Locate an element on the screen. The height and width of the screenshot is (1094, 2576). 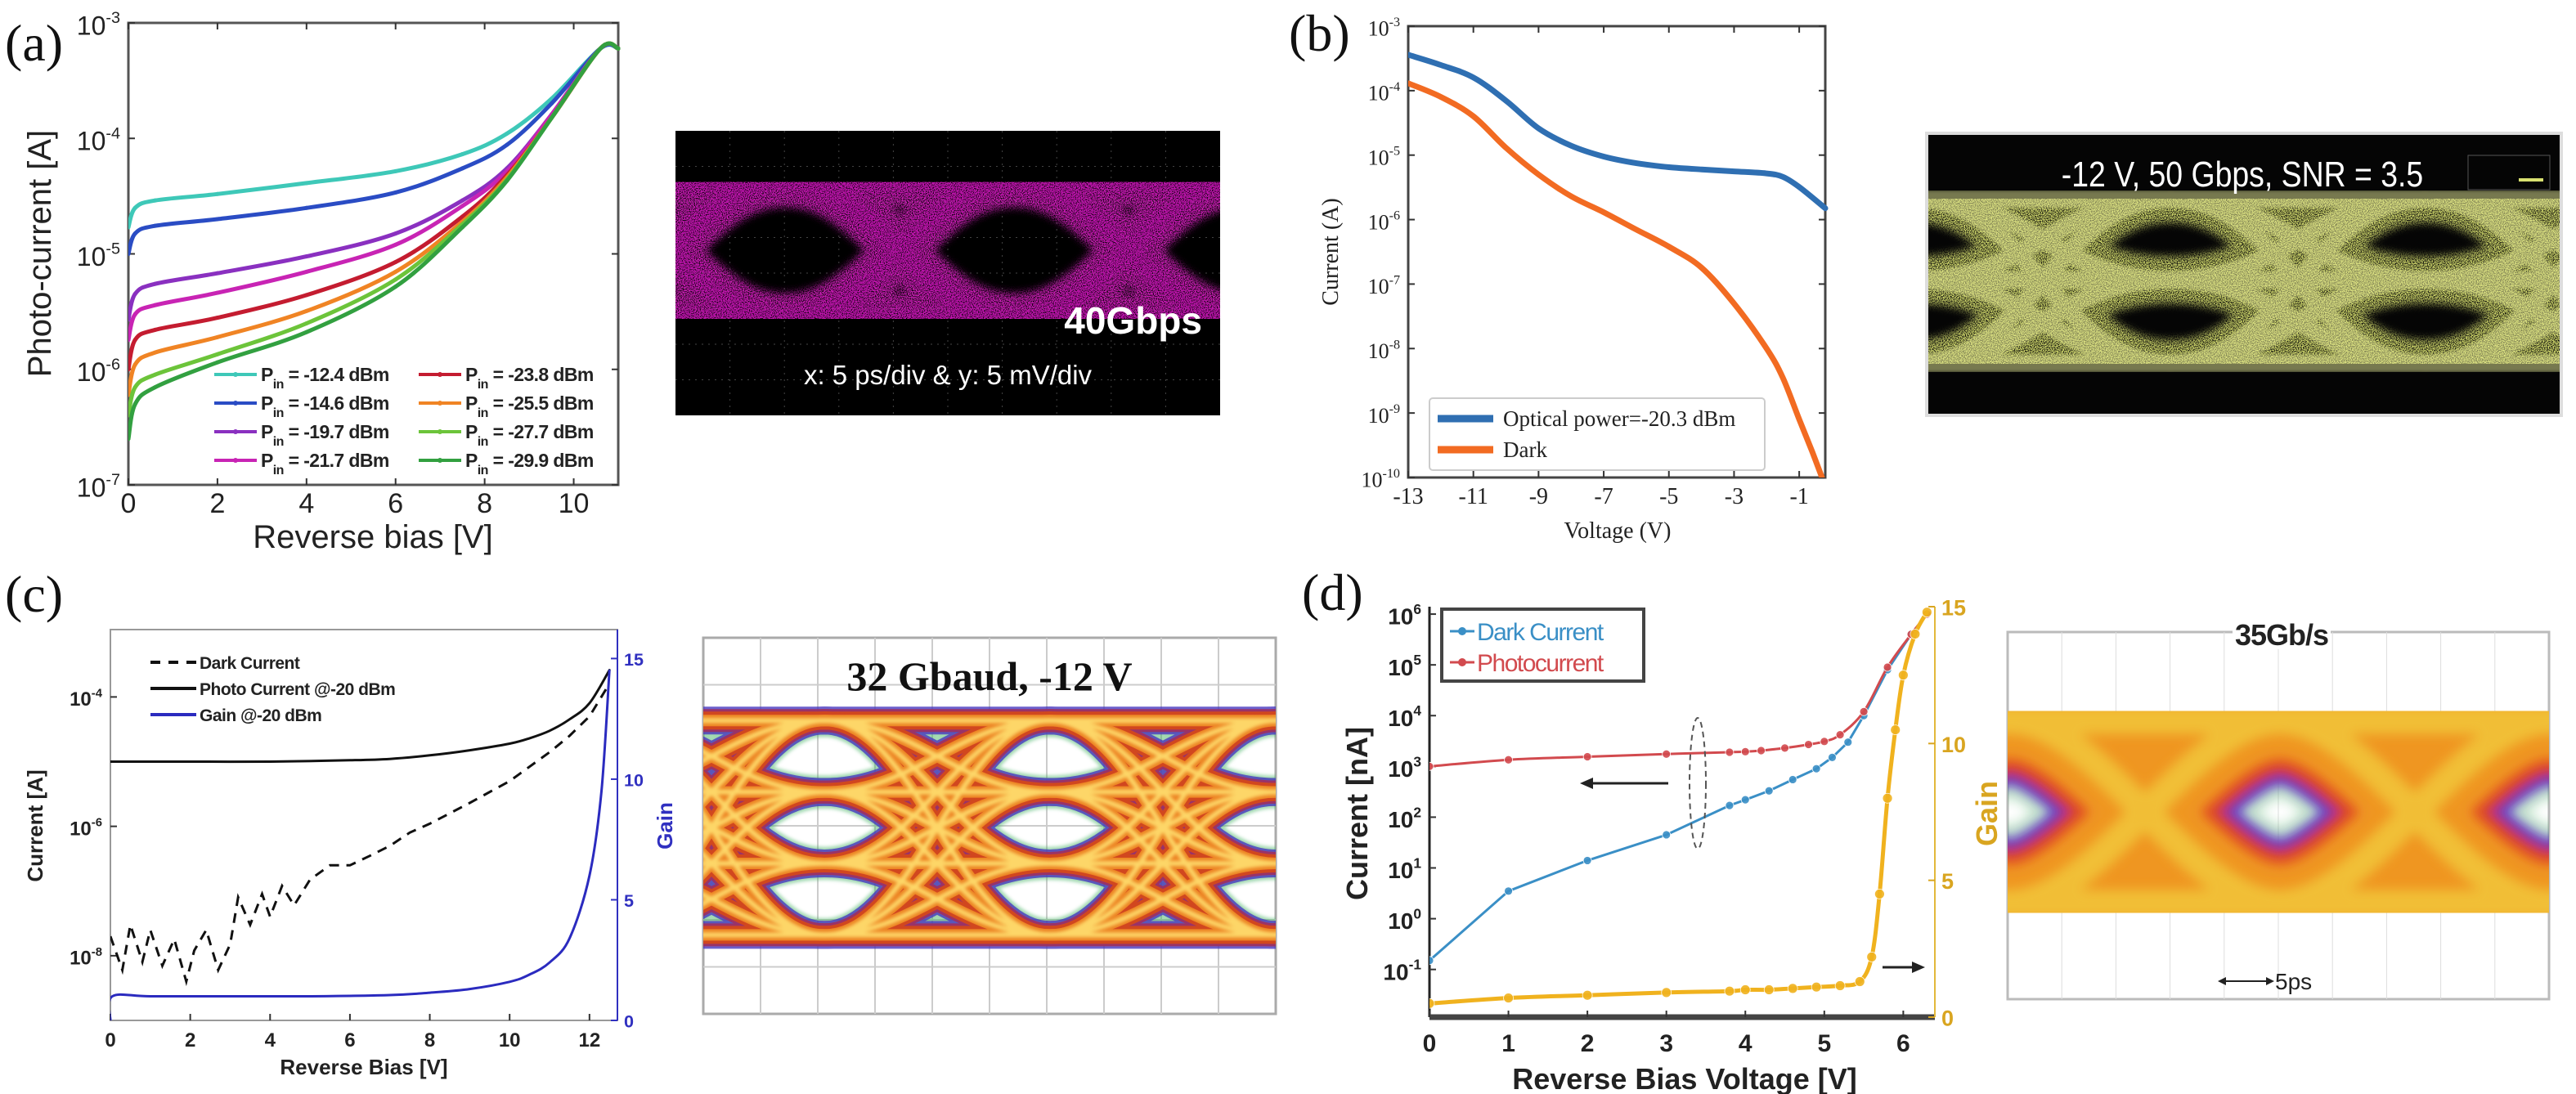
y-tick-label: 10¹ is located at coordinates (1404, 869).